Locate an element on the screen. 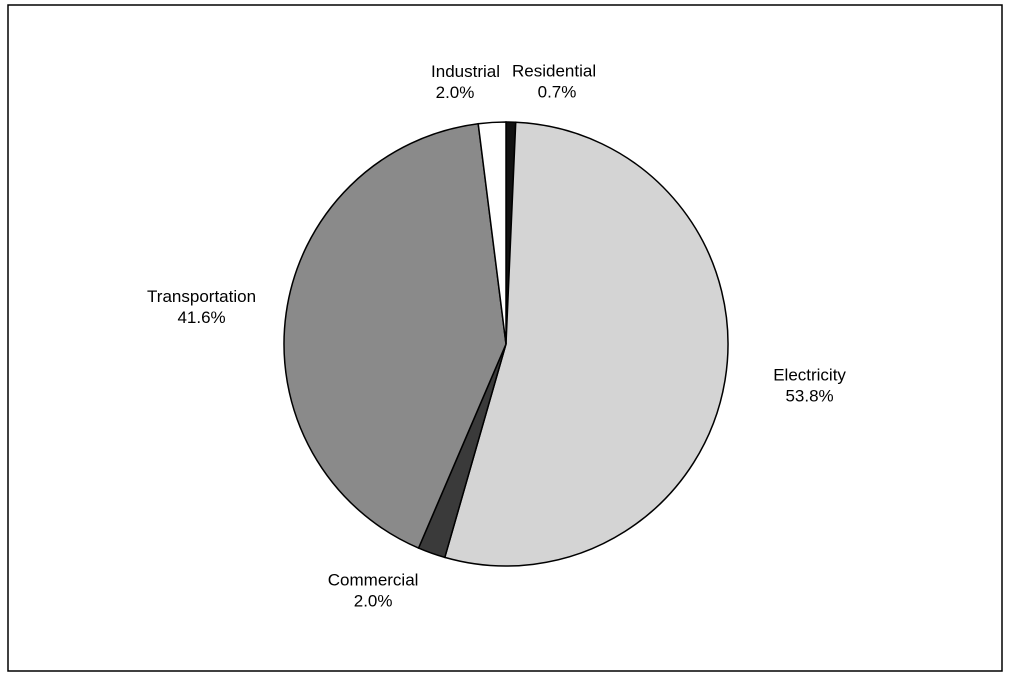 The width and height of the screenshot is (1010, 674). slice-label: Industrial is located at coordinates (465, 71).